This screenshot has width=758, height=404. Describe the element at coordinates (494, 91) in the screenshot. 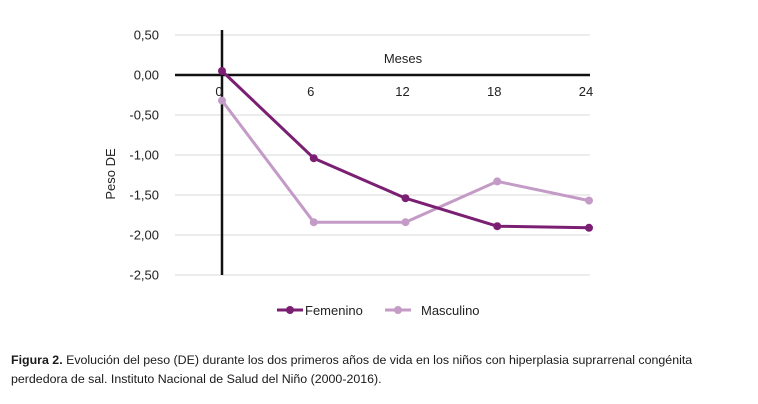

I see `x-tick-label: 18` at that location.